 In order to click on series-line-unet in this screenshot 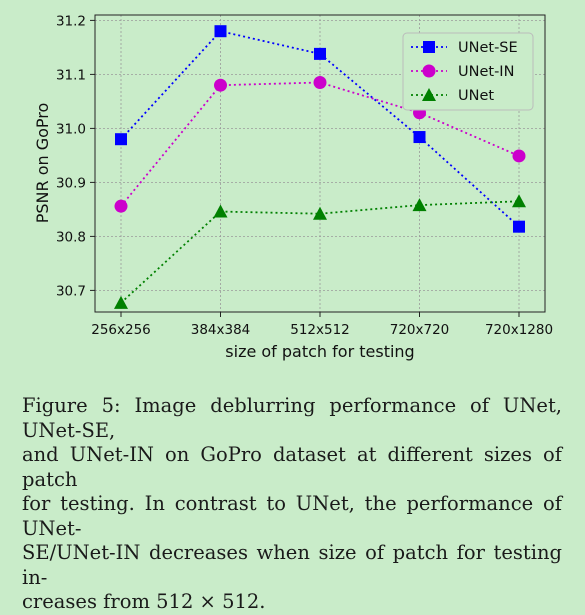, I will do `click(320, 252)`.